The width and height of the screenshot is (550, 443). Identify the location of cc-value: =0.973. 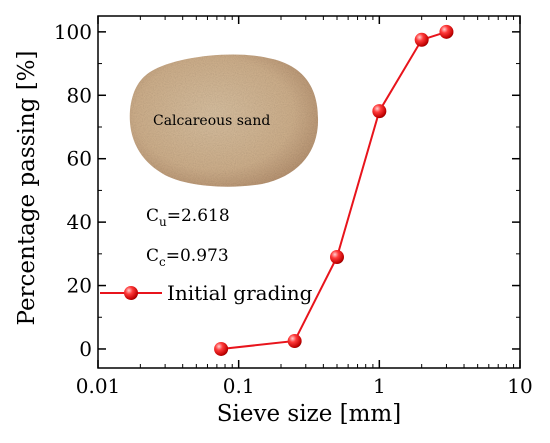
(197, 256).